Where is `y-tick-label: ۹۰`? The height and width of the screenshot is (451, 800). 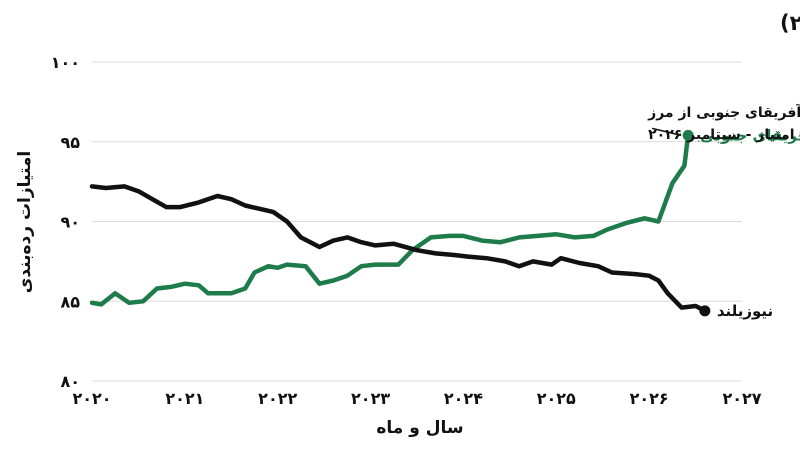 y-tick-label: ۹۰ is located at coordinates (70, 222).